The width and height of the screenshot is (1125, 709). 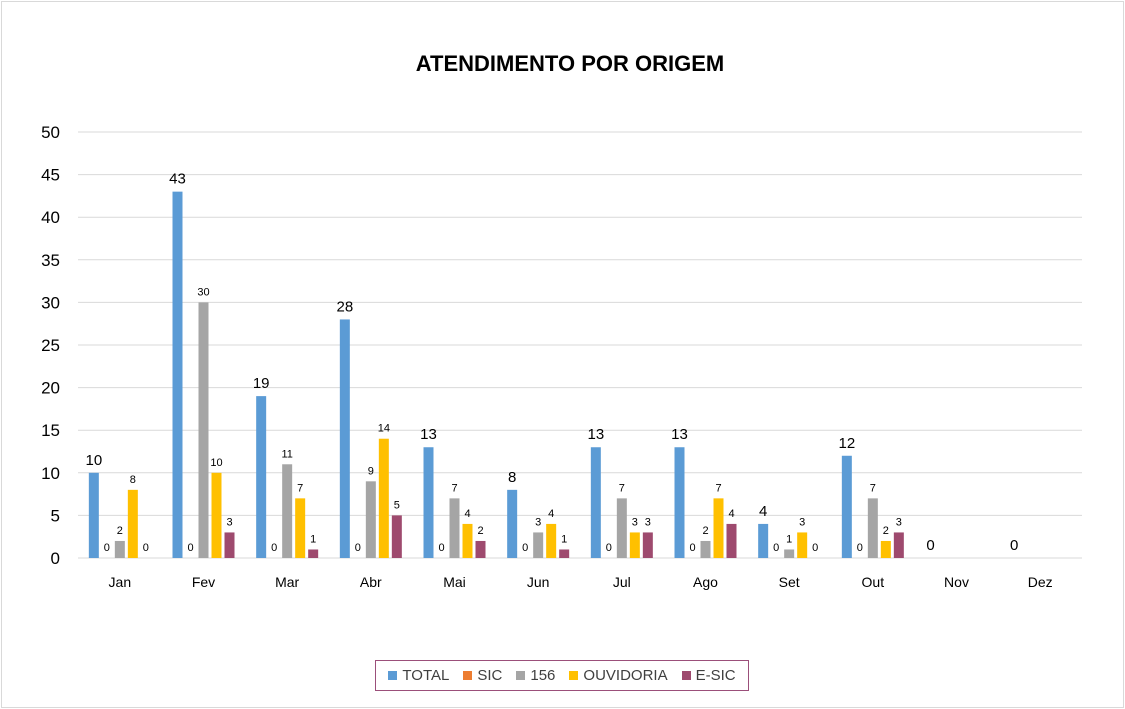 What do you see at coordinates (538, 582) in the screenshot?
I see `x-tick-label: Jun` at bounding box center [538, 582].